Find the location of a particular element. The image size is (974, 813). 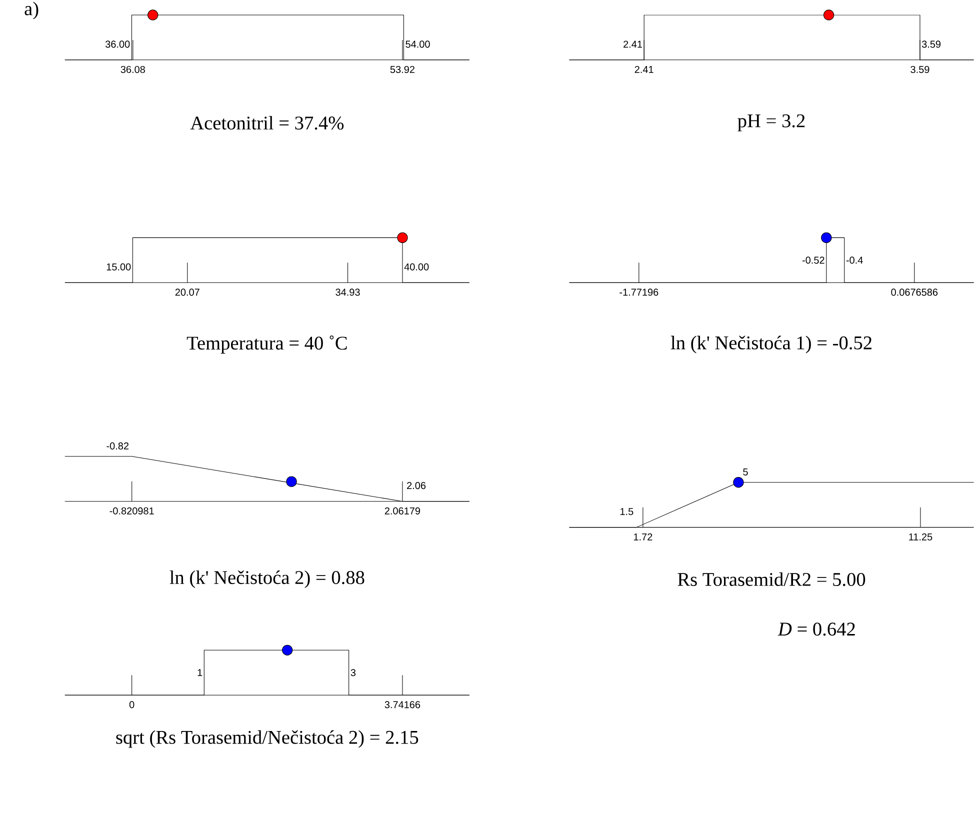

annotation: 54.00 is located at coordinates (418, 44).